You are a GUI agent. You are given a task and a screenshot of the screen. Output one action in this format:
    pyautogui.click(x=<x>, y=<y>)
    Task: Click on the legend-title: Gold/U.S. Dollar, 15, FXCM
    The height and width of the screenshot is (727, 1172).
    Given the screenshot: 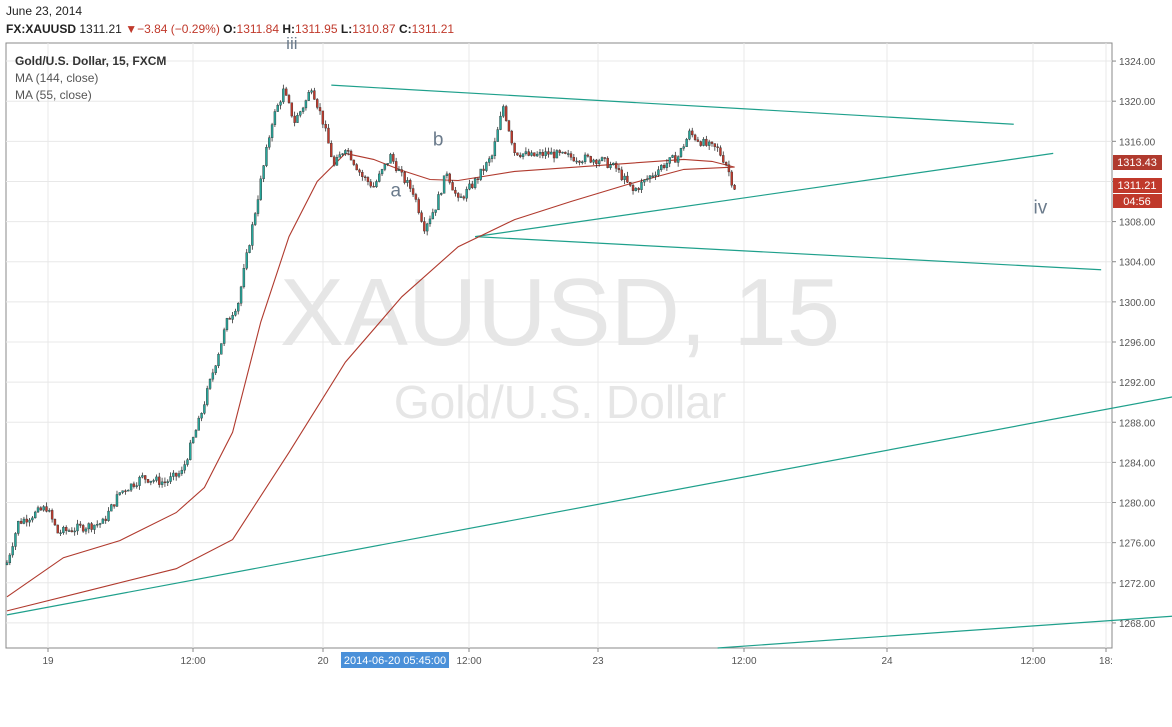 What is the action you would take?
    pyautogui.click(x=91, y=61)
    